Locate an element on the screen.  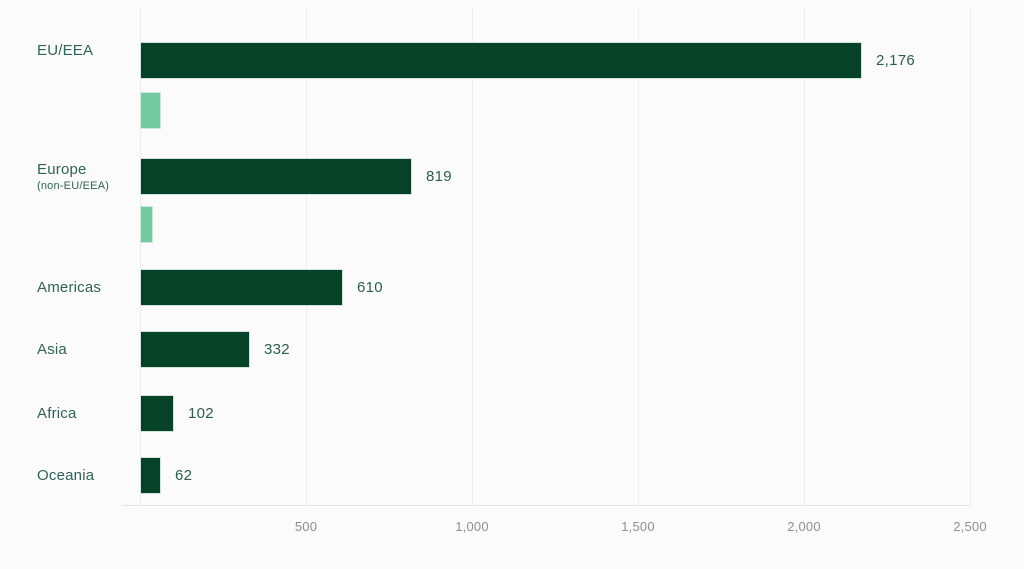
category-label-text: Americas is located at coordinates (69, 287).